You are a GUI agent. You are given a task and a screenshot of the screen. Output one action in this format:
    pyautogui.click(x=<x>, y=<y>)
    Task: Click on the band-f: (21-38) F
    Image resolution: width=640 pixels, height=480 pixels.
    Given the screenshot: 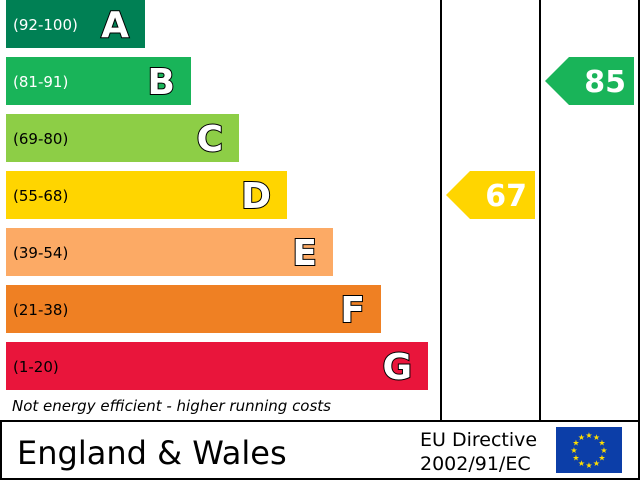 What is the action you would take?
    pyautogui.click(x=193, y=309)
    